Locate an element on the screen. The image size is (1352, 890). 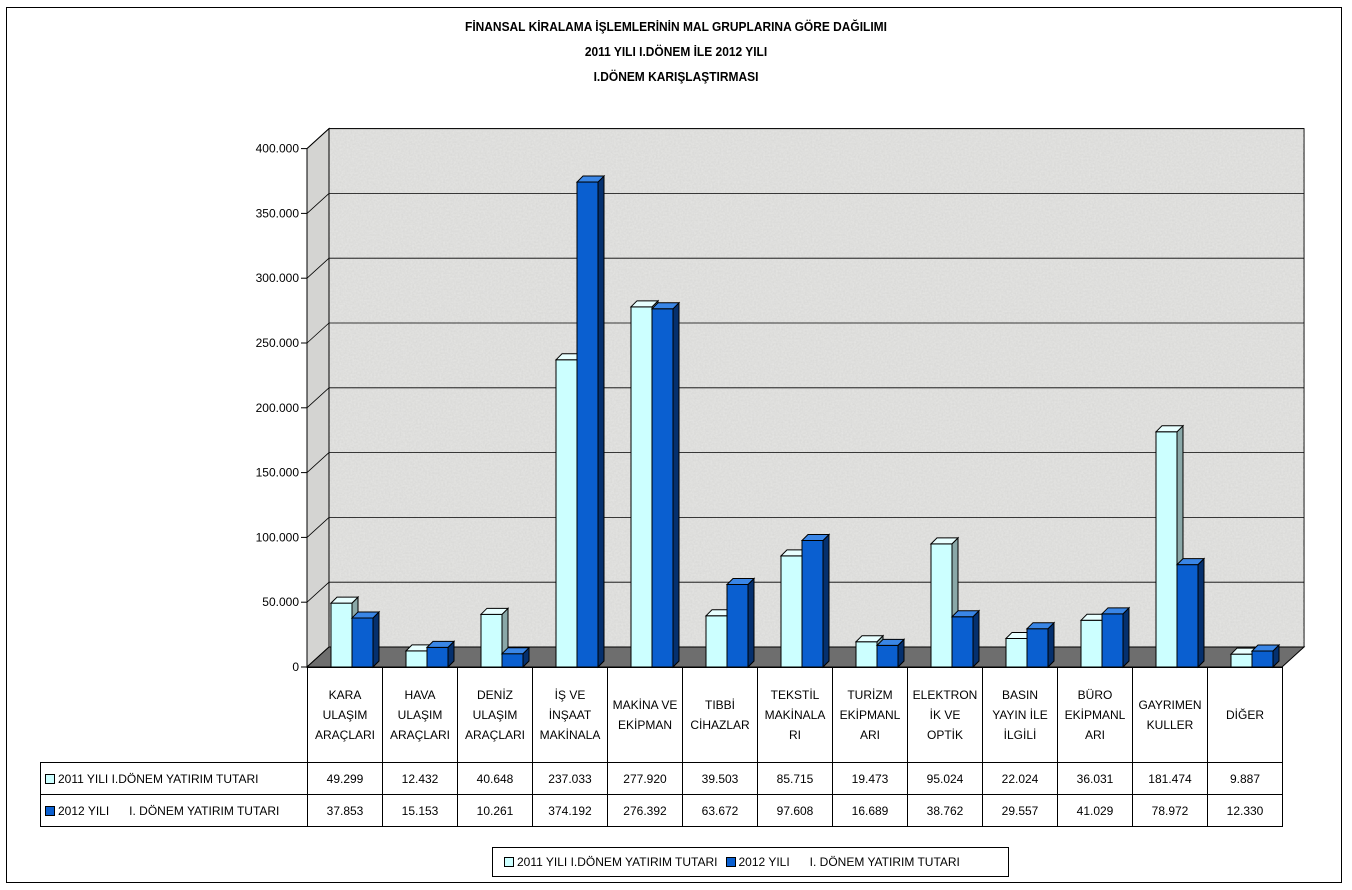
category-label-line: TEKSTİL is located at coordinates (795, 695).